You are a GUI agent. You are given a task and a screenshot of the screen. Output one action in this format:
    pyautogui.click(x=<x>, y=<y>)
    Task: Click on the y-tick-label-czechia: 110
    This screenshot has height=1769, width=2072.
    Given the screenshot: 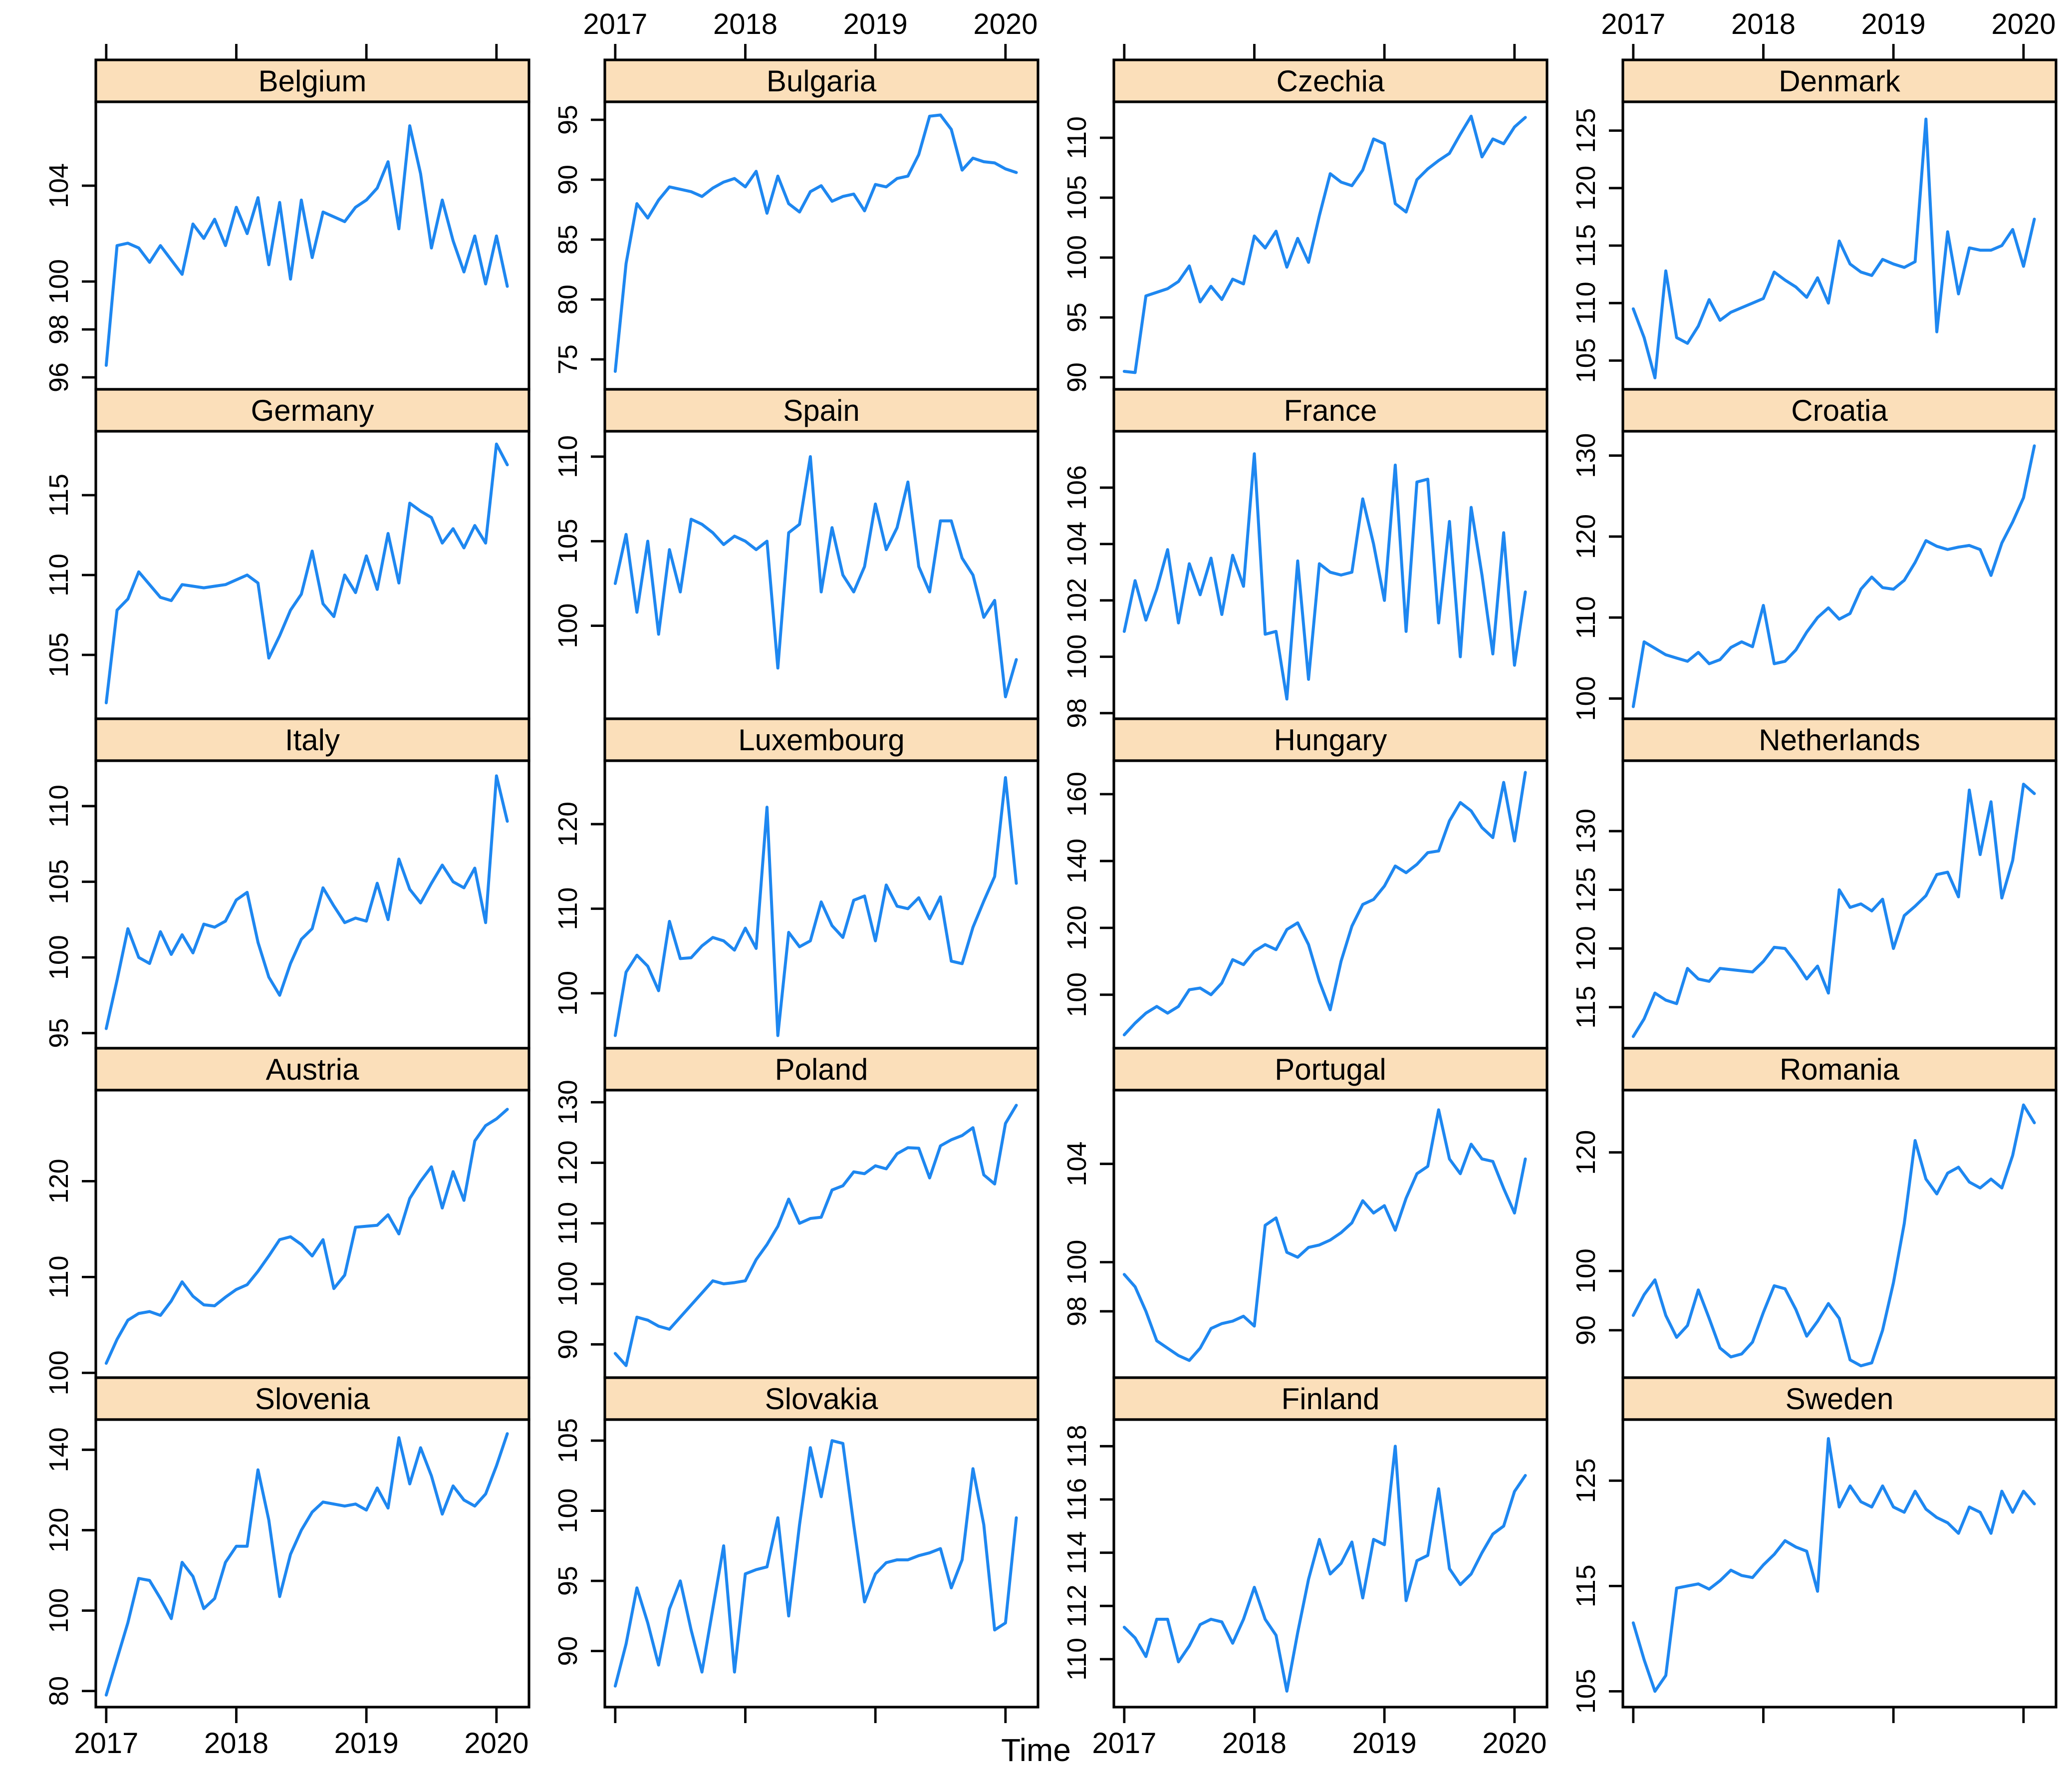 What is the action you would take?
    pyautogui.click(x=1077, y=137)
    